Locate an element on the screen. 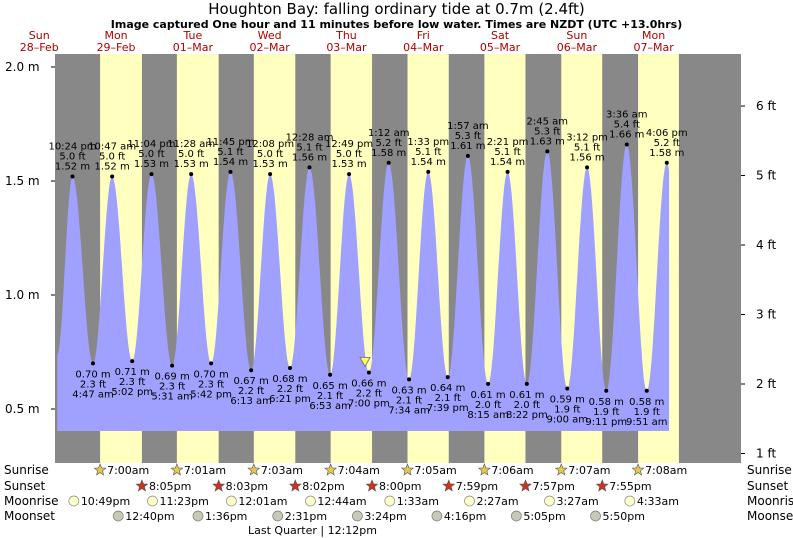  date-label: 07–Mar is located at coordinates (654, 47).